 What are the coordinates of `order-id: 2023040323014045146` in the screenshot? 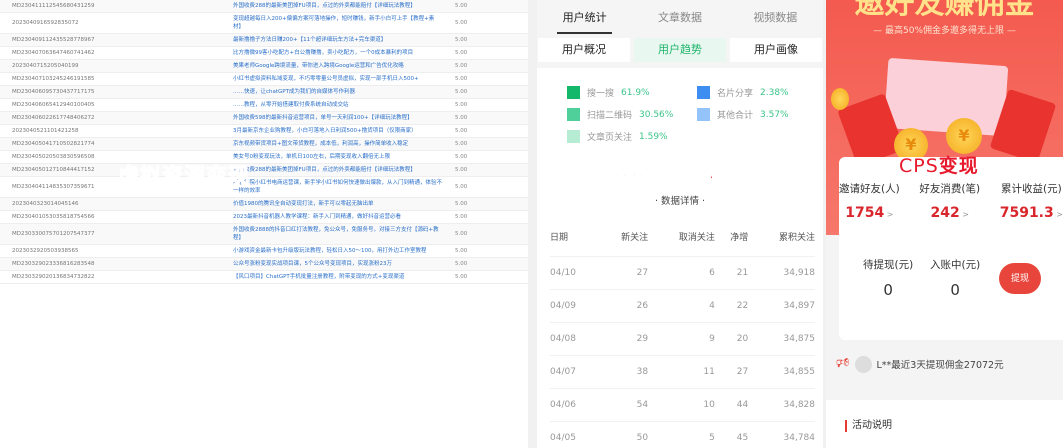 It's located at (45, 204).